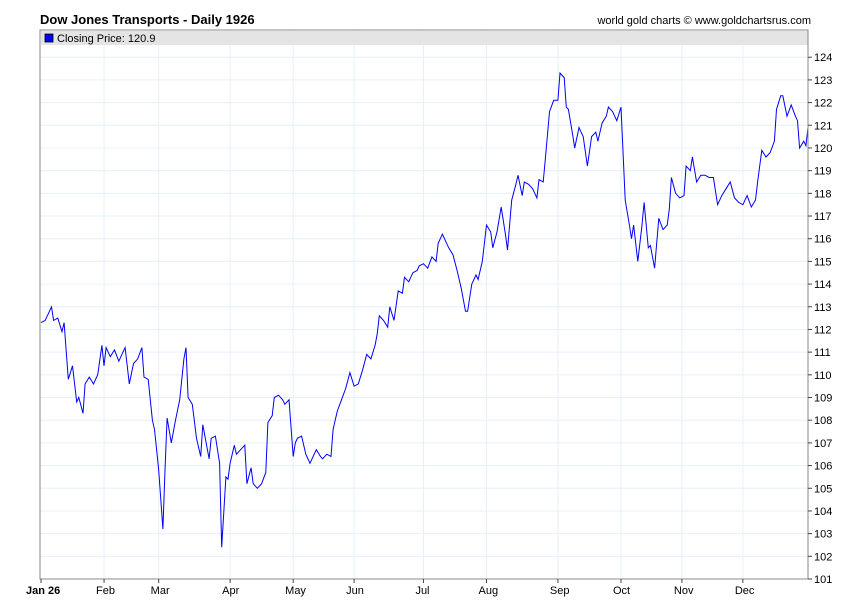 This screenshot has width=850, height=616. What do you see at coordinates (823, 399) in the screenshot?
I see `y-tick-label: 109` at bounding box center [823, 399].